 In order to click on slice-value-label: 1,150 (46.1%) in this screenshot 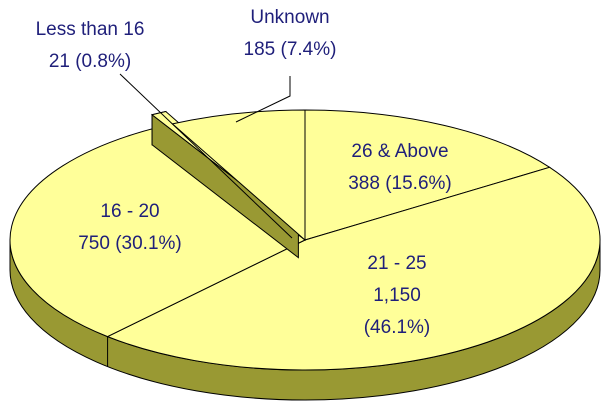, I will do `click(397, 311)`.